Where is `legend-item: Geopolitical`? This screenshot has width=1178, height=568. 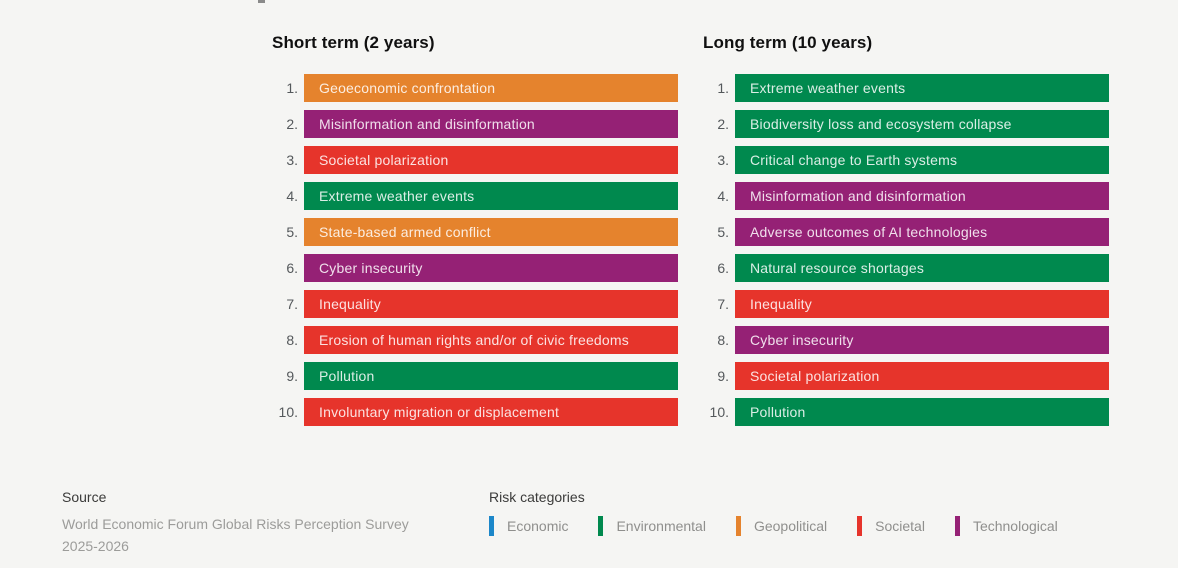
legend-item: Geopolitical is located at coordinates (781, 526).